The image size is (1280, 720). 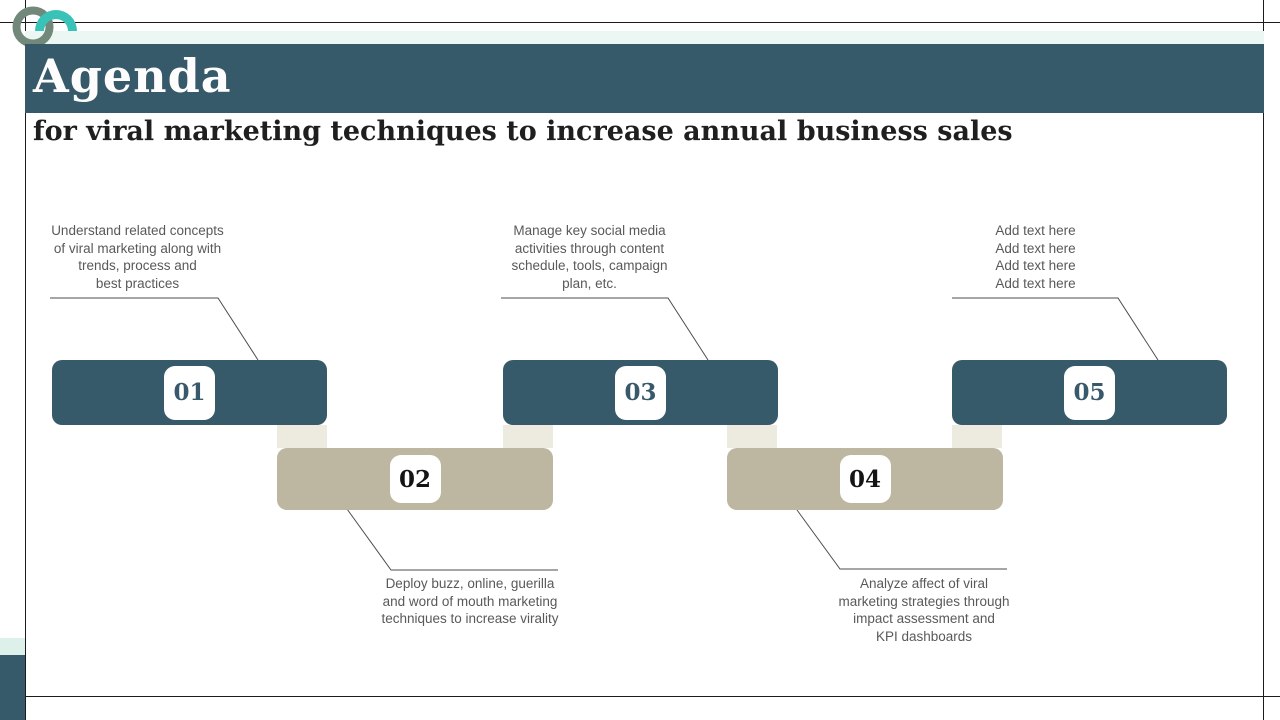 What do you see at coordinates (1263, 360) in the screenshot?
I see `right-guide-line` at bounding box center [1263, 360].